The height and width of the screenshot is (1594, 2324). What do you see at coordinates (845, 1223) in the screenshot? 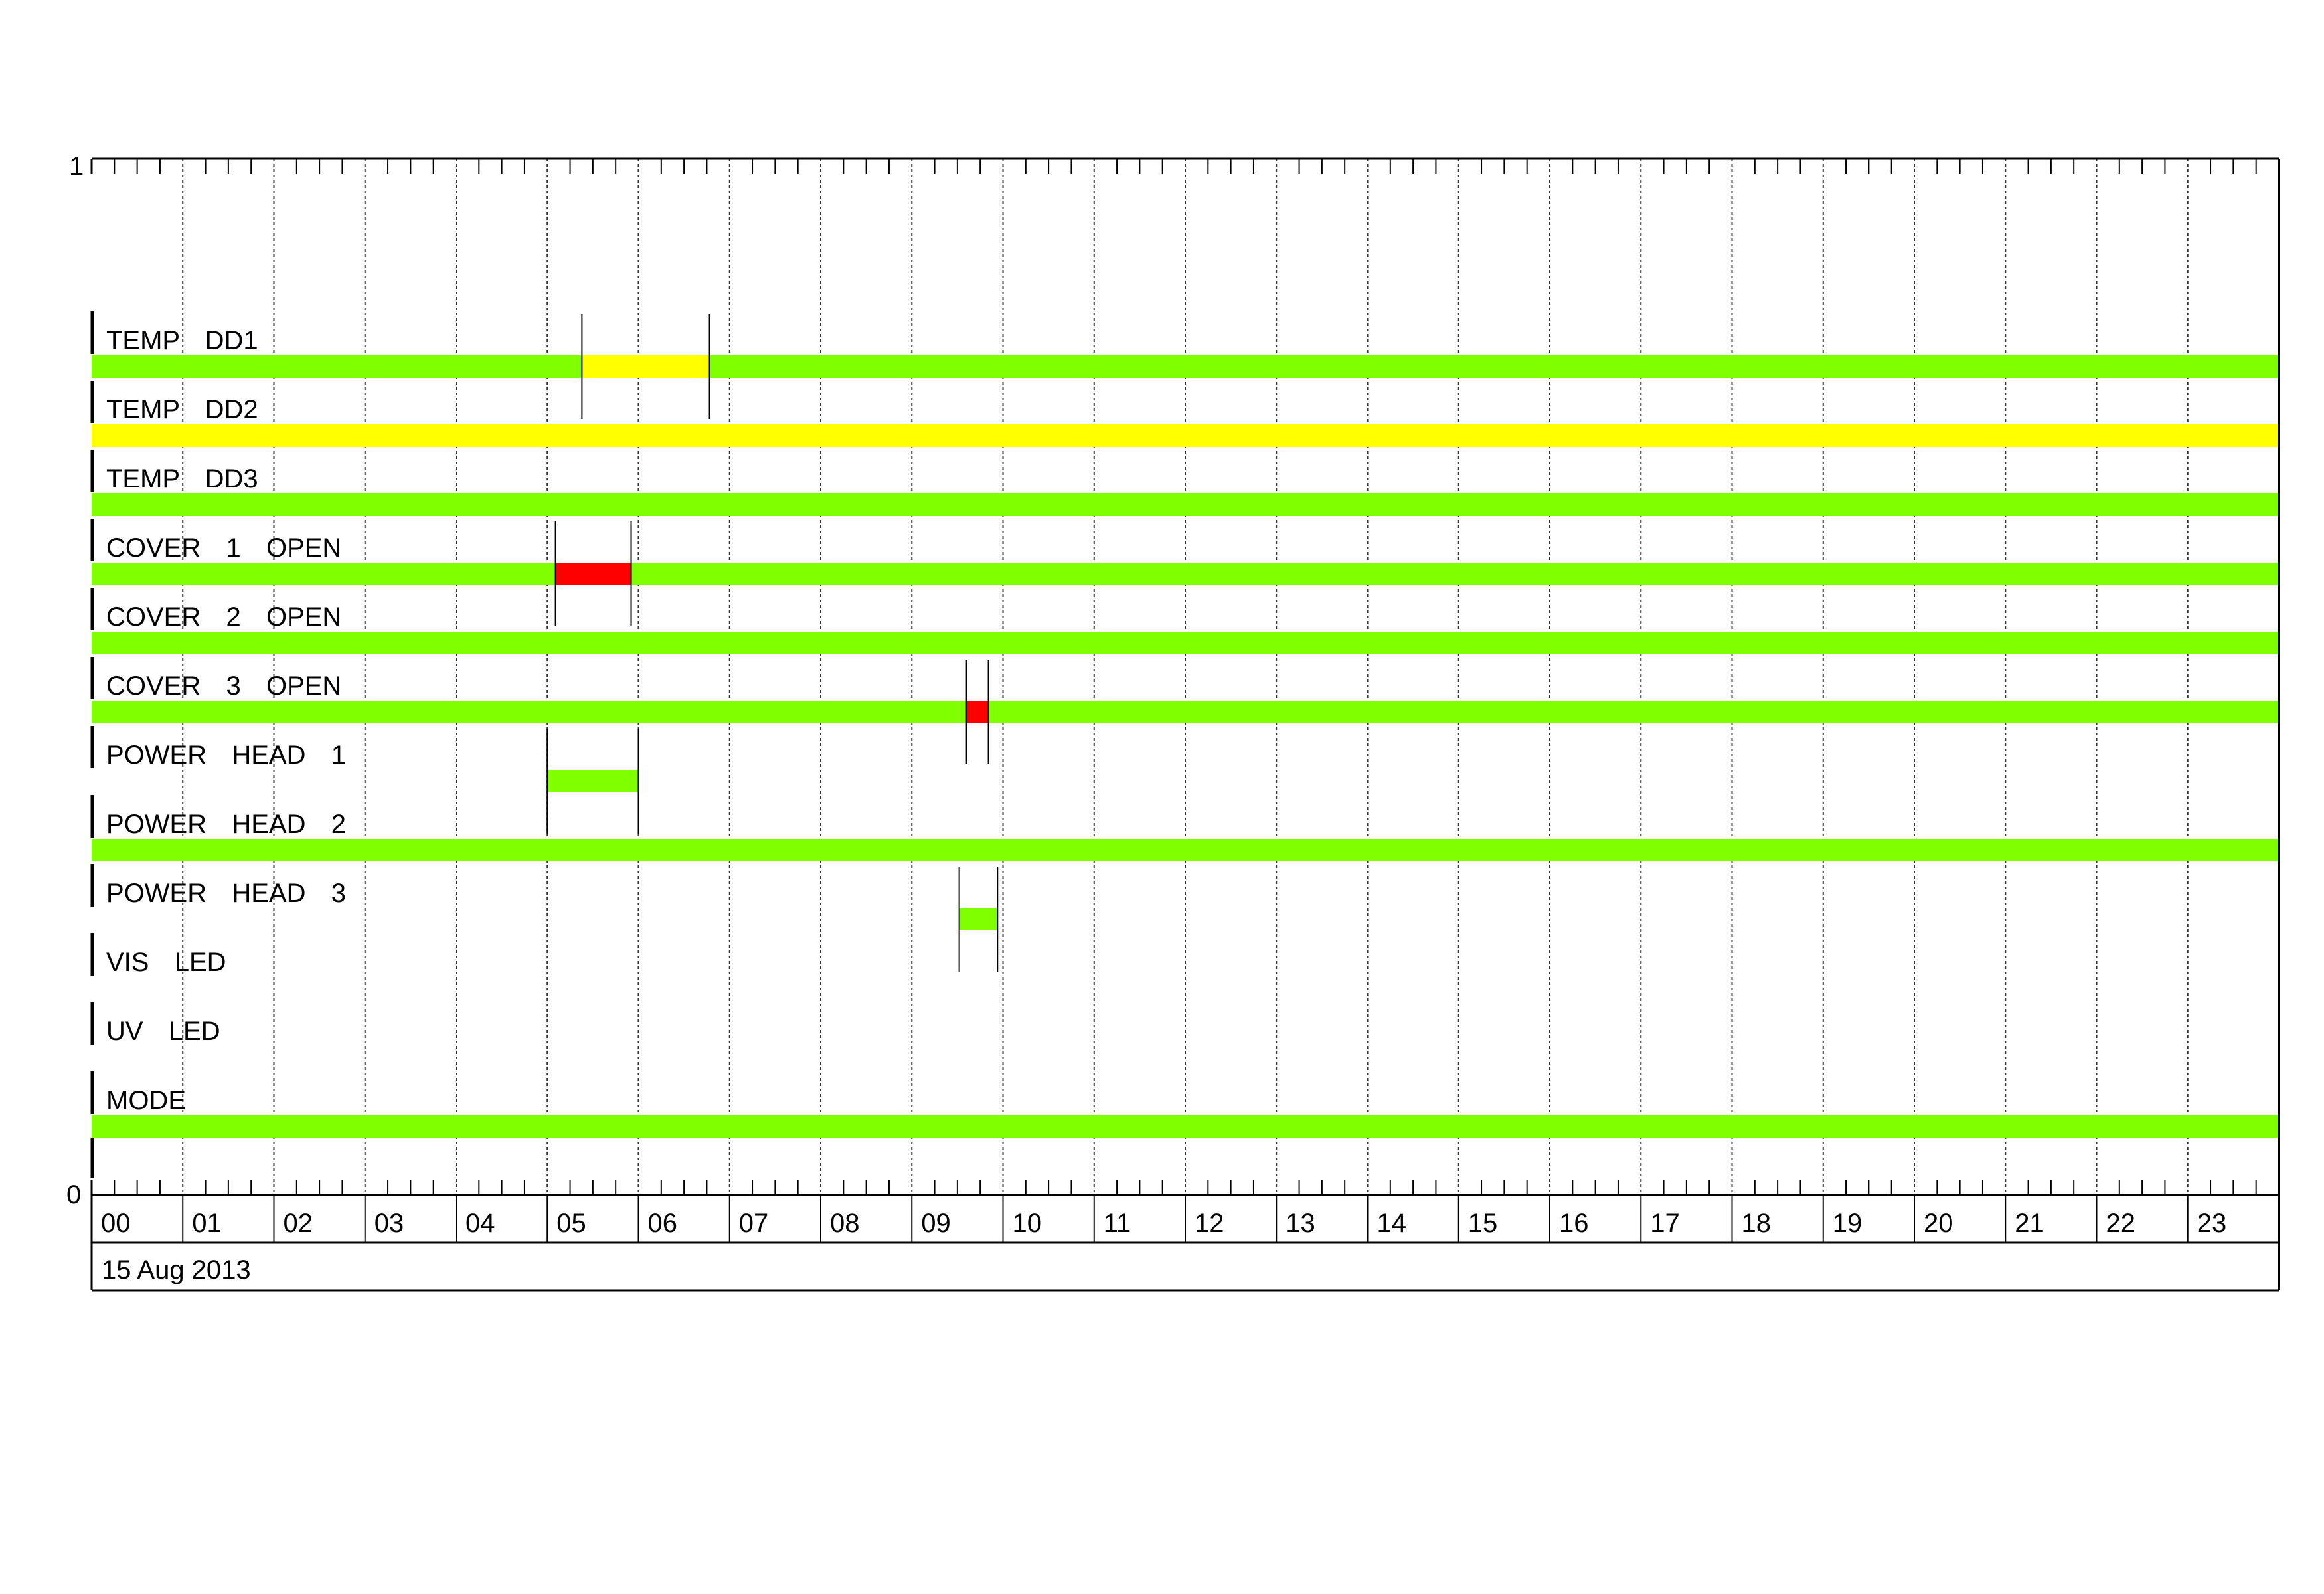
I see `x-tick-label: 08` at bounding box center [845, 1223].